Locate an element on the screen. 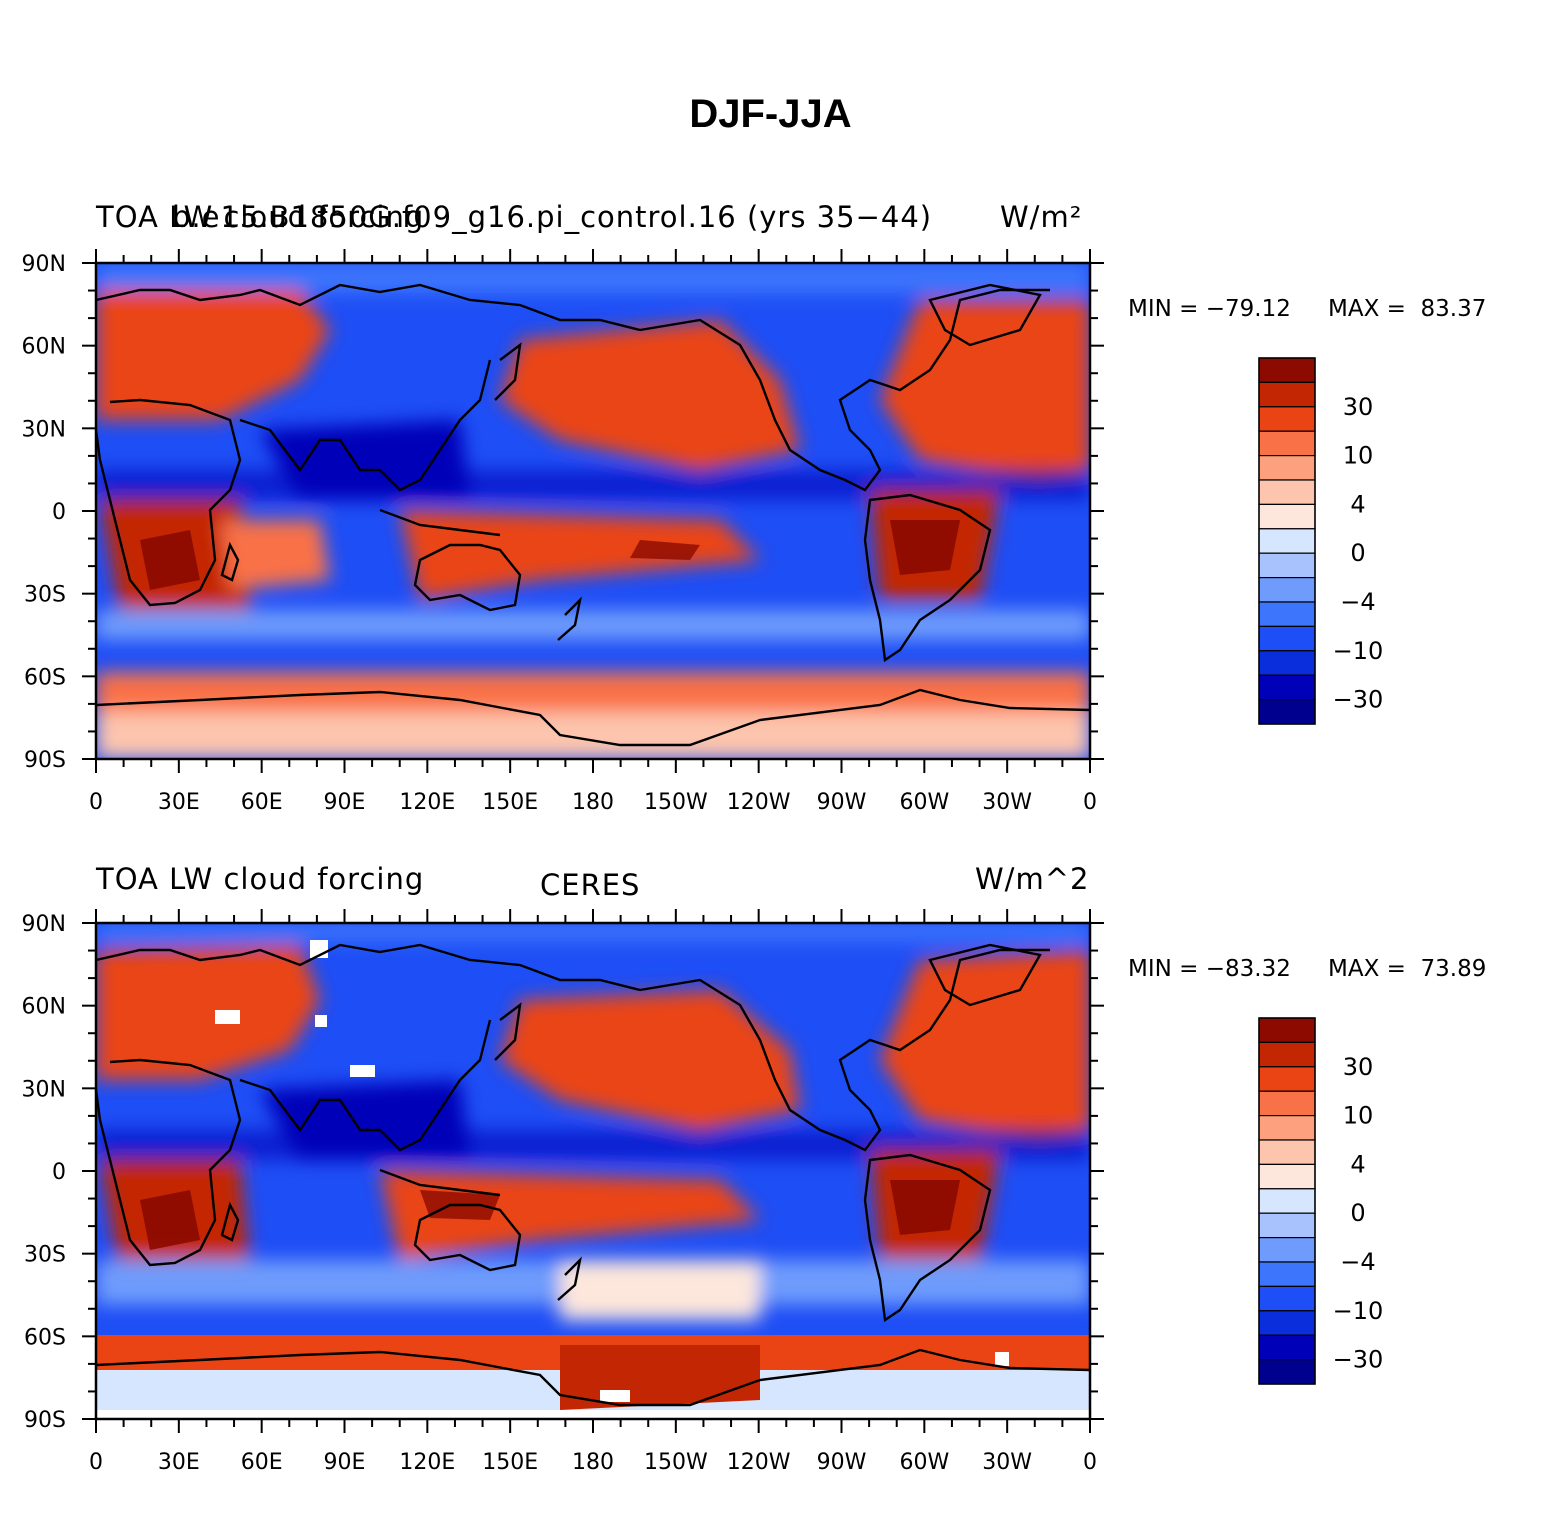 The image size is (1541, 1538). y-tick-label: 60S is located at coordinates (45, 1337).